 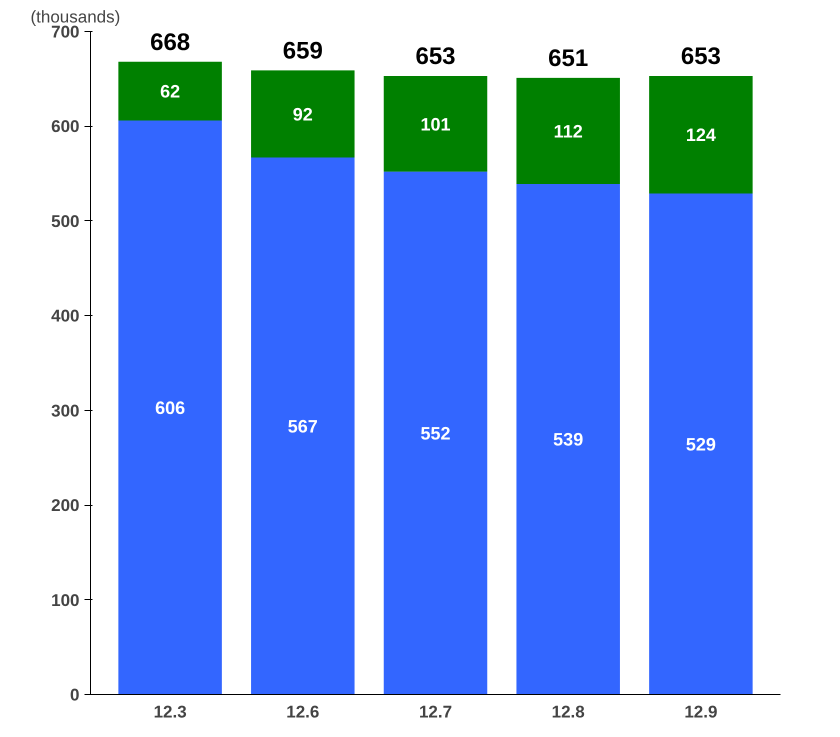 I want to click on data-label: 92, so click(x=302, y=114).